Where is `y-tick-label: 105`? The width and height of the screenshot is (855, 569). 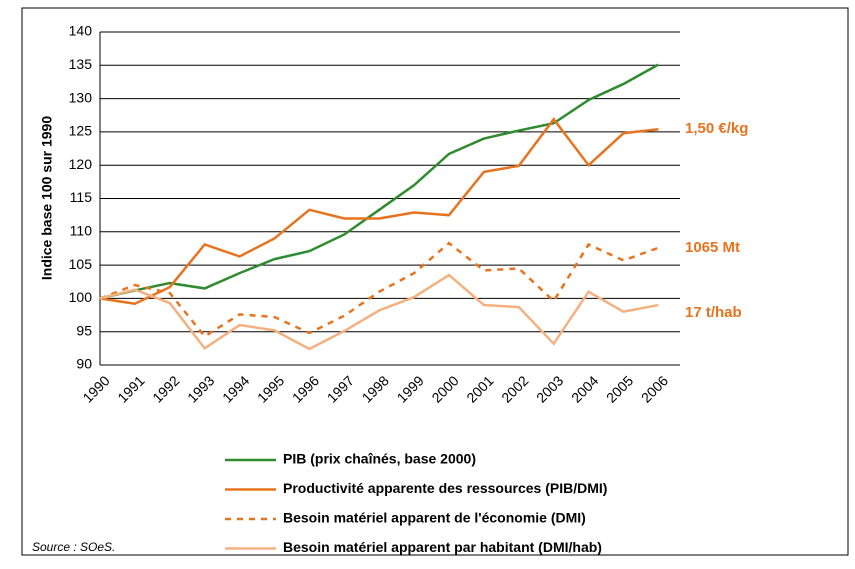
y-tick-label: 105 is located at coordinates (81, 264).